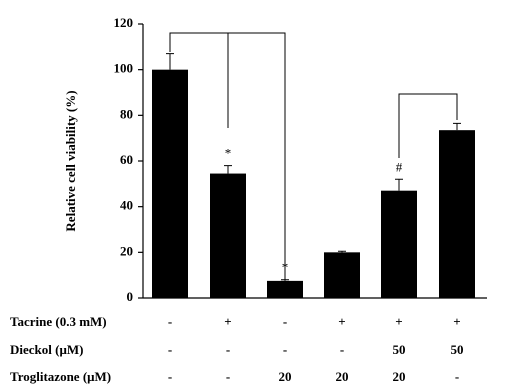 The image size is (515, 391). What do you see at coordinates (130, 296) in the screenshot?
I see `y-tick-label: 0` at bounding box center [130, 296].